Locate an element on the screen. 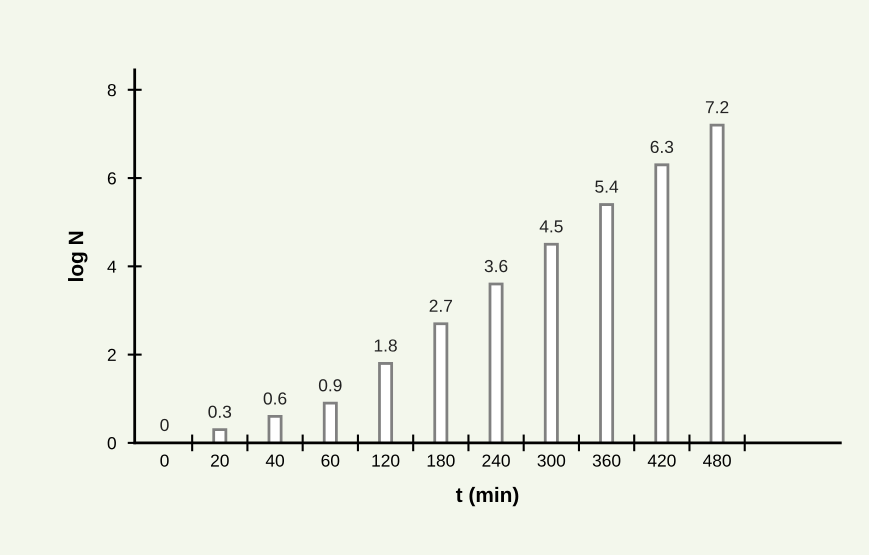  x-tick-label: 60 is located at coordinates (331, 460).